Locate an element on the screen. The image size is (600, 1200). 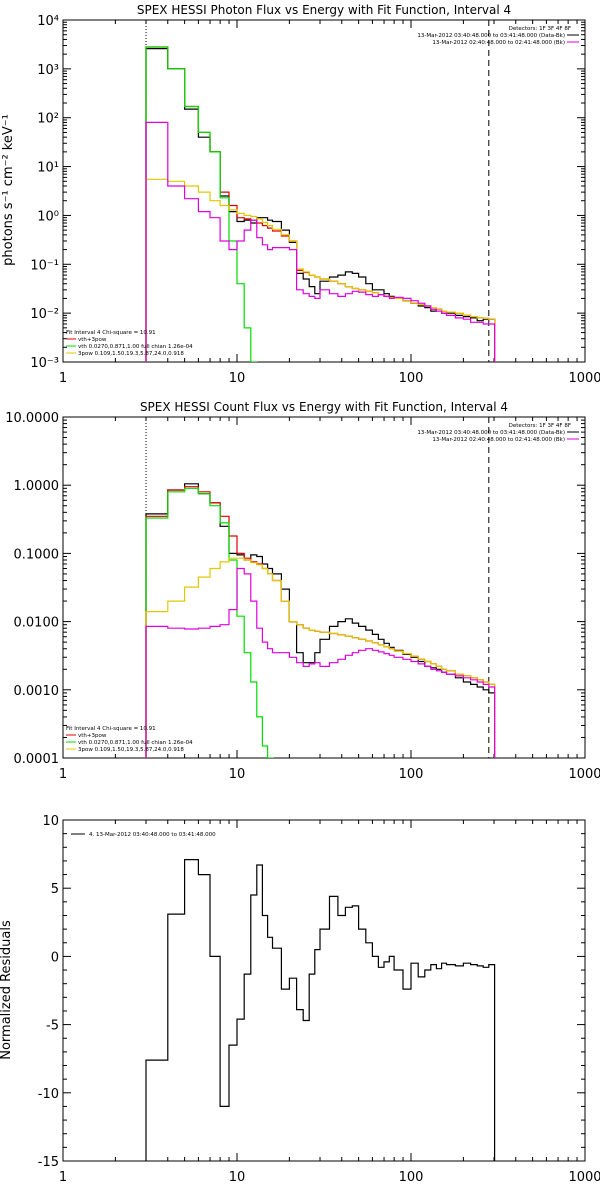
y-tick-label: 10⁻¹ is located at coordinates (44, 265).